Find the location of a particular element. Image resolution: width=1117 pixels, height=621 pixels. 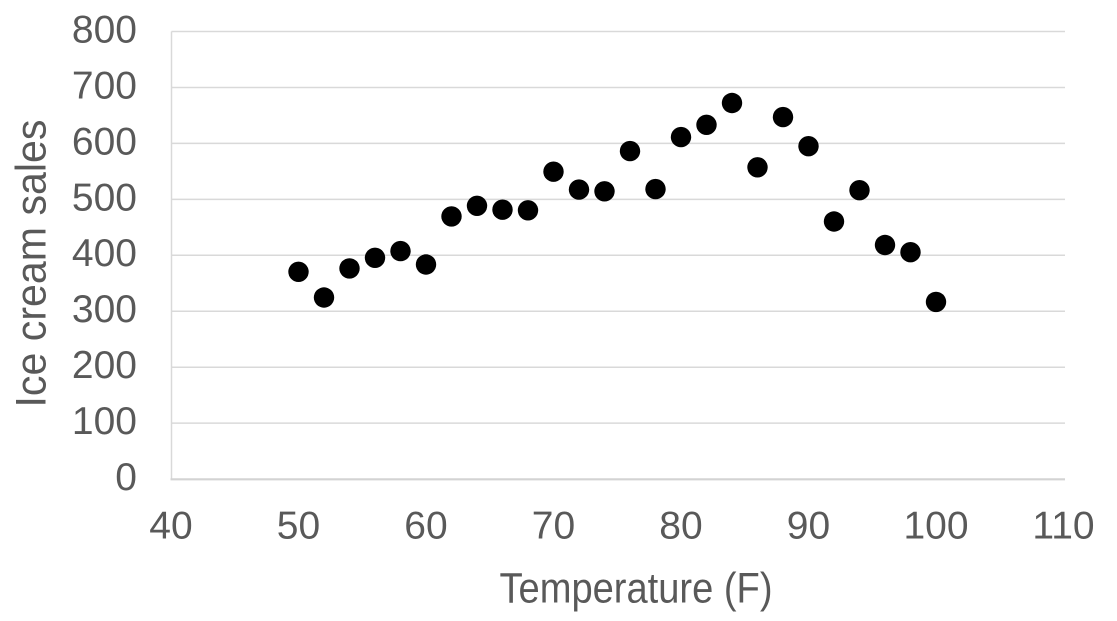

svg-text: Temperature (F) is located at coordinates (636, 589).